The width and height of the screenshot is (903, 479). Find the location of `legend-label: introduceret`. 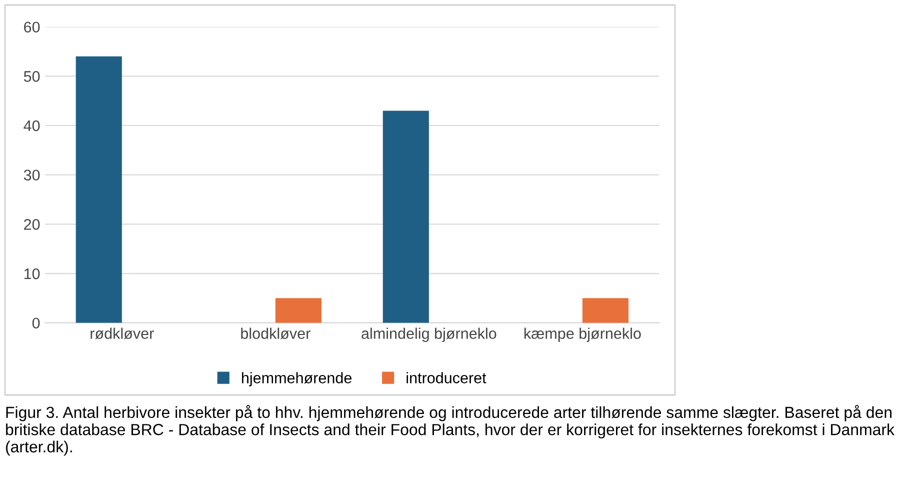

legend-label: introduceret is located at coordinates (446, 378).